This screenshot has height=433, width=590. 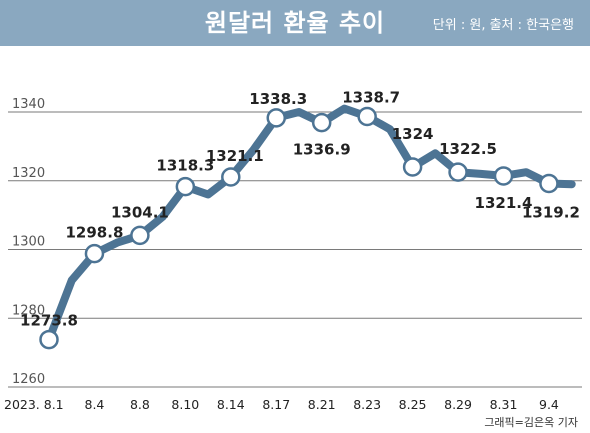 What do you see at coordinates (503, 25) in the screenshot?
I see `unit-source-note: 단위 : 원, 출처 : 한국은행` at bounding box center [503, 25].